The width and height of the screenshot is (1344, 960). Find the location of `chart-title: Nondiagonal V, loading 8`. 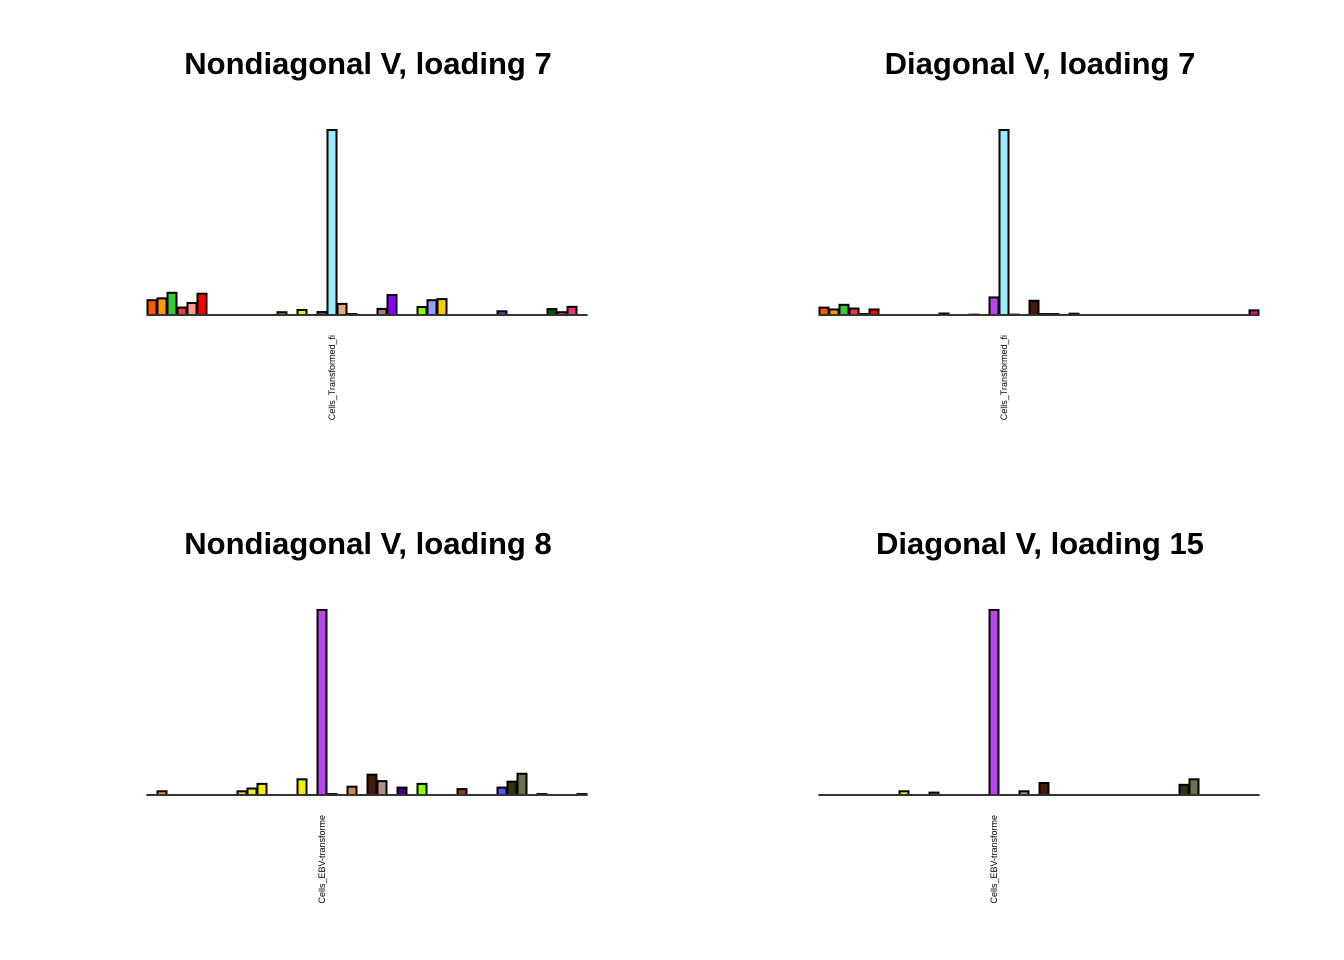

chart-title: Nondiagonal V, loading 8 is located at coordinates (368, 543).